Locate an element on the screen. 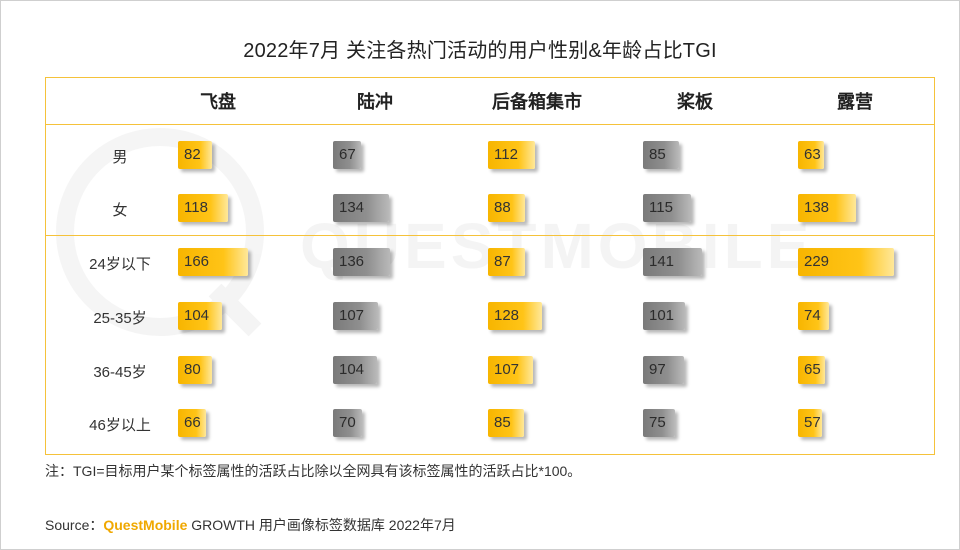 This screenshot has width=960, height=550. column-header: 后备箱集市 is located at coordinates (537, 102).